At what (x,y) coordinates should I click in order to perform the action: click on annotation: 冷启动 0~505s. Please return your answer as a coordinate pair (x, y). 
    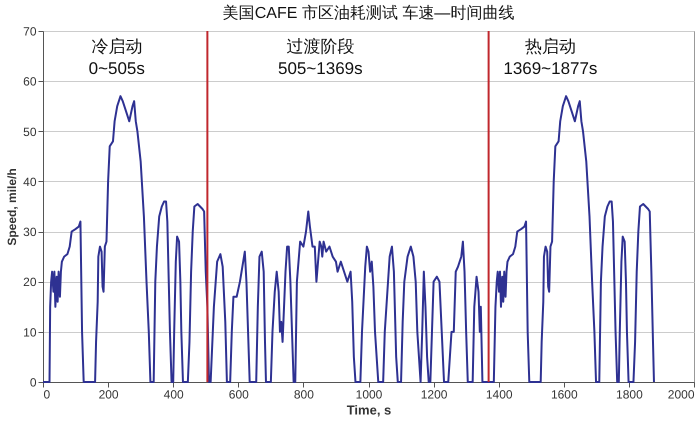
    Looking at the image, I should click on (116, 57).